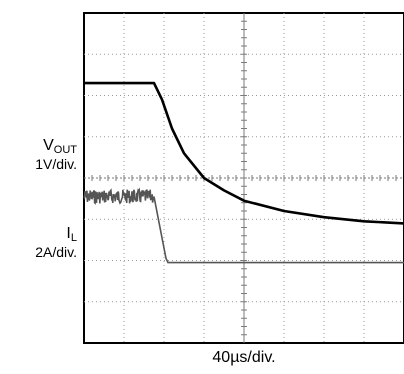  I want to click on il-scale: 2A/div., so click(56, 251).